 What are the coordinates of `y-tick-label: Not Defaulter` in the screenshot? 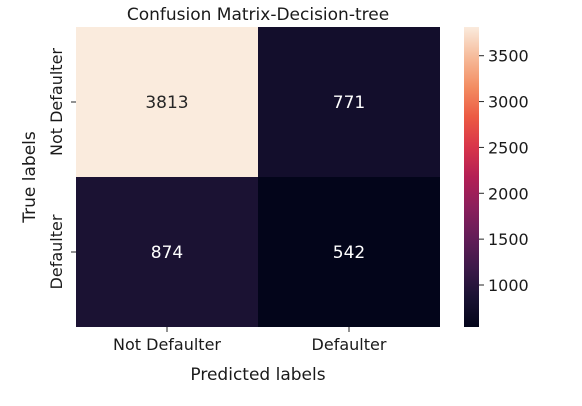 It's located at (56, 102).